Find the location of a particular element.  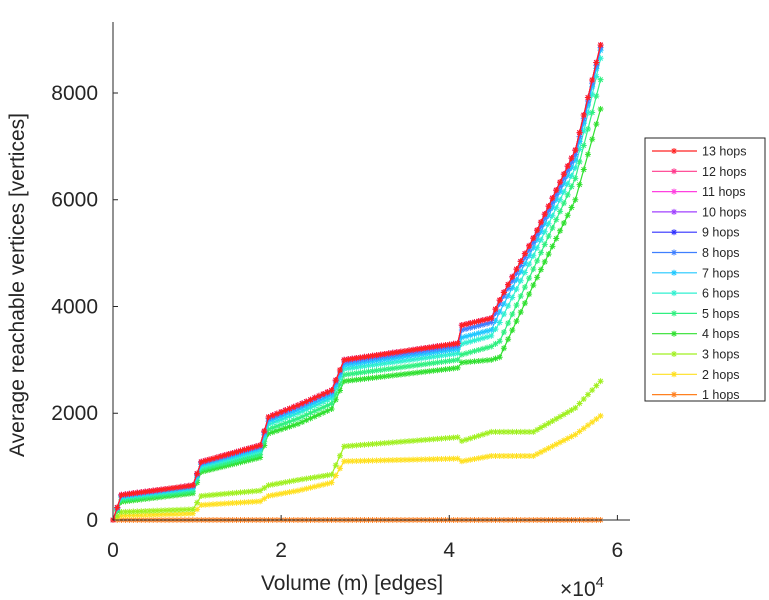

legend-item: 11 hops is located at coordinates (699, 192).